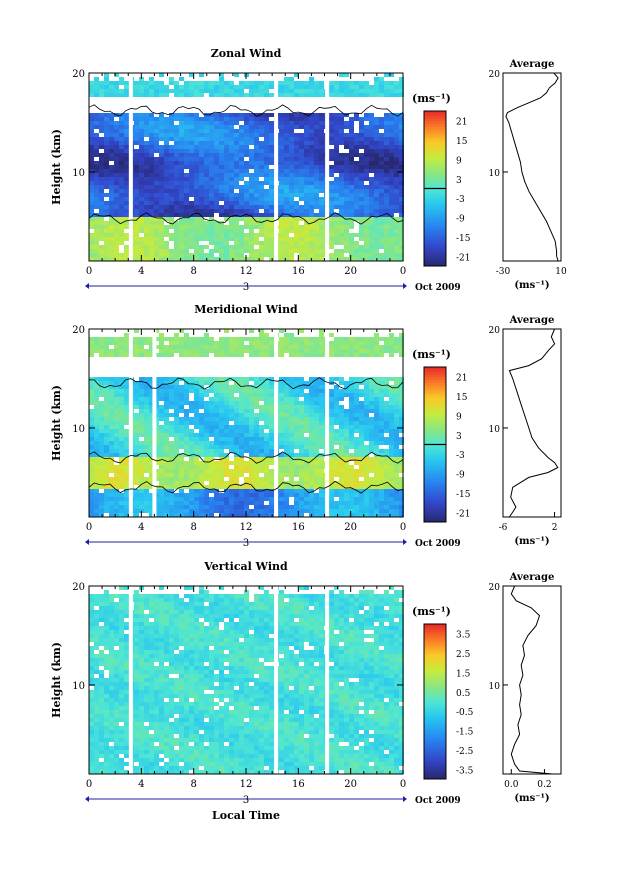 The image size is (620, 873). What do you see at coordinates (246, 309) in the screenshot?
I see `panel-title: Meridional Wind` at bounding box center [246, 309].